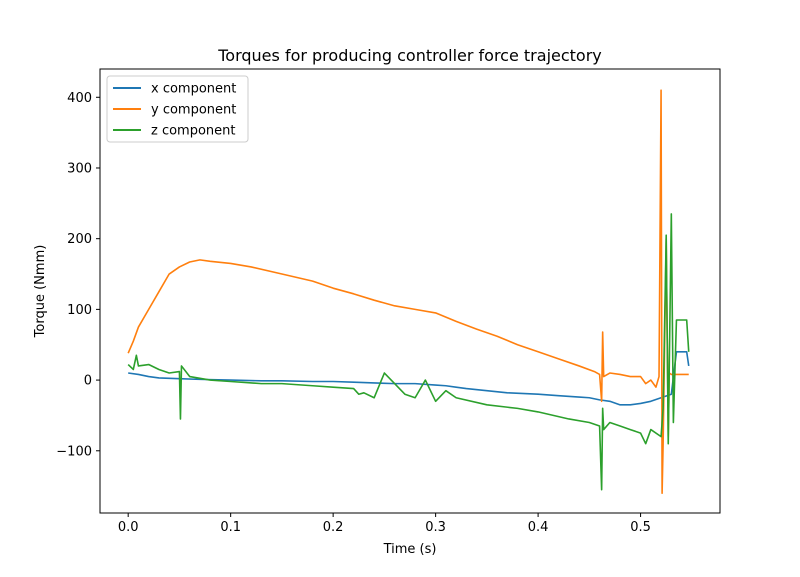  I want to click on x-tick-label: 0.5, so click(640, 527).